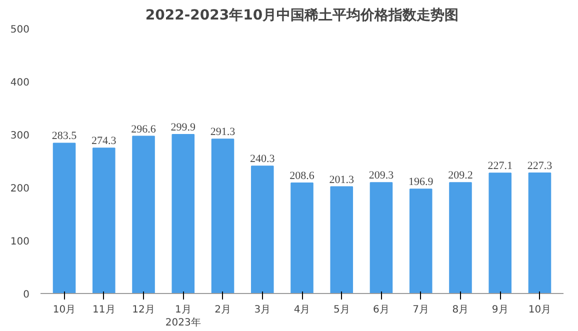  I want to click on x-tick-label: 6月, so click(381, 310).